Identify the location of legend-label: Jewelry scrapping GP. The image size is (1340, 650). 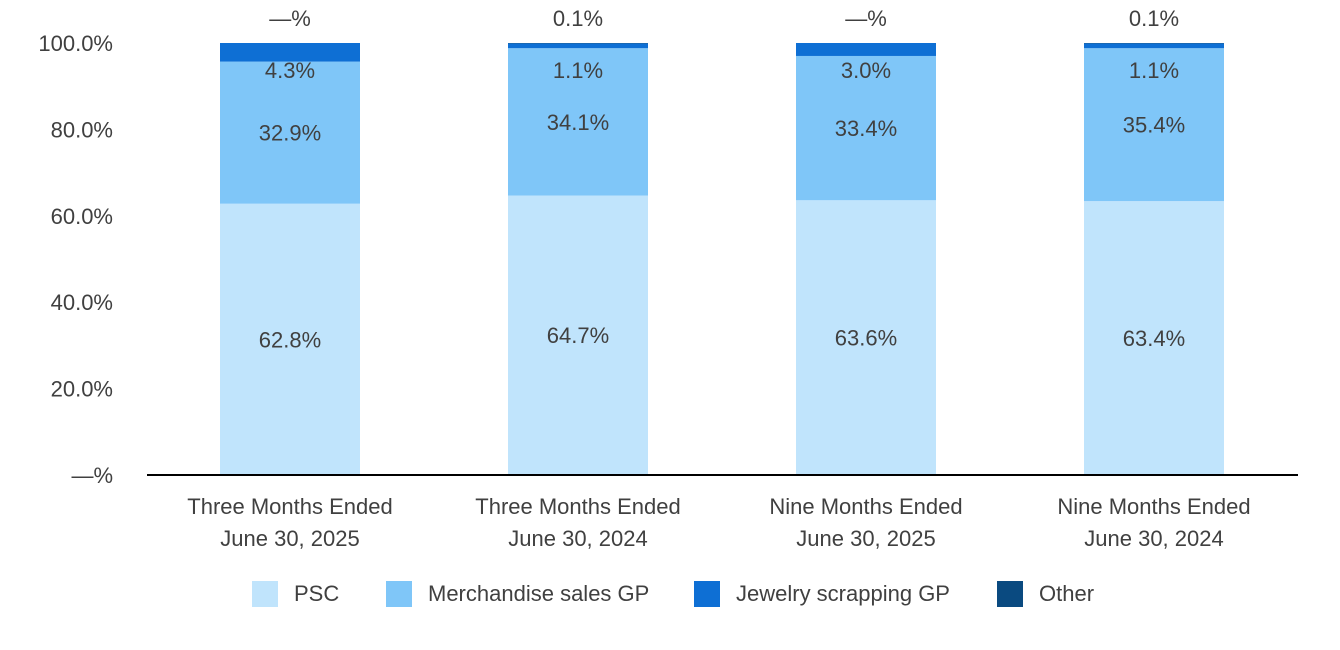
(843, 593).